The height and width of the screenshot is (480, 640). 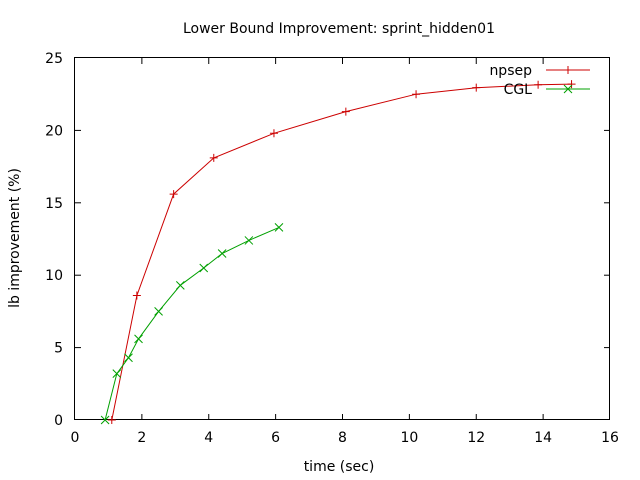 What do you see at coordinates (54, 204) in the screenshot?
I see `y-tick-label: 15` at bounding box center [54, 204].